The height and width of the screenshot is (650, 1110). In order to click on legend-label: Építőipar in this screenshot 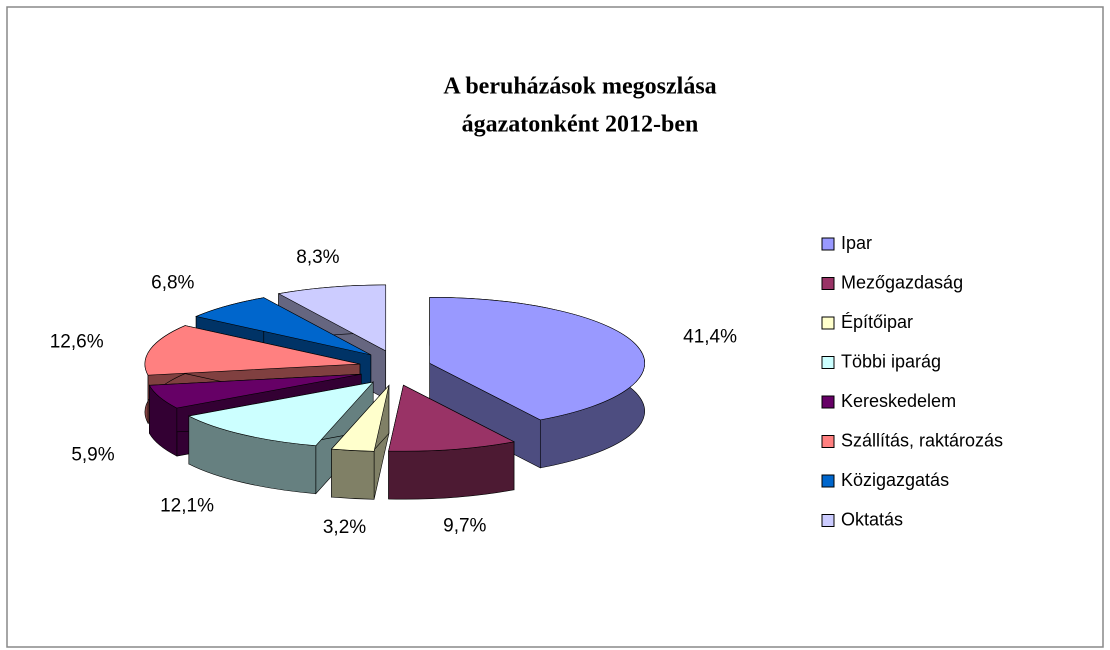, I will do `click(877, 322)`.